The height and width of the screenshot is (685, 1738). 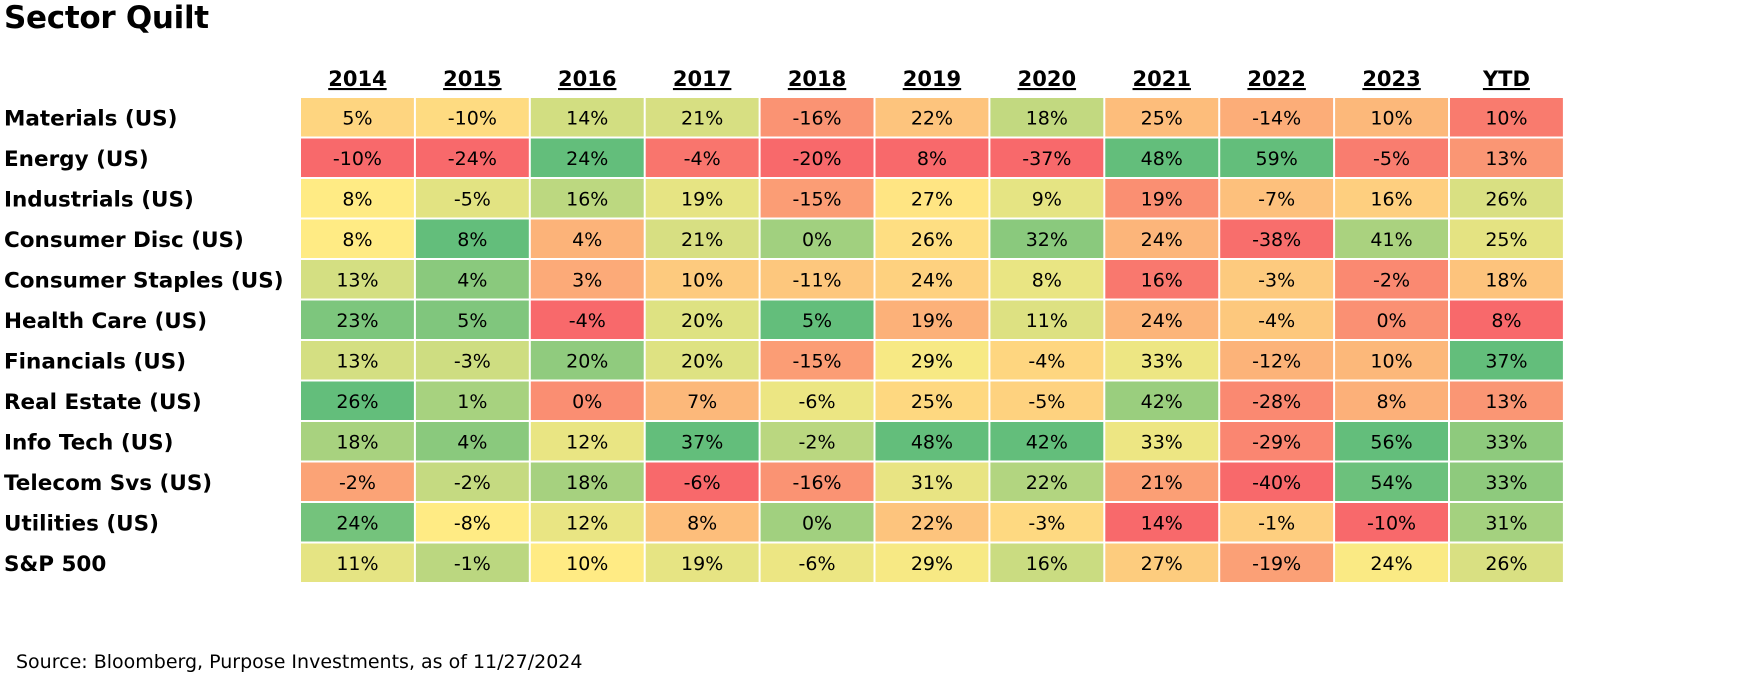 What do you see at coordinates (1391, 199) in the screenshot?
I see `cell-value: 16%` at bounding box center [1391, 199].